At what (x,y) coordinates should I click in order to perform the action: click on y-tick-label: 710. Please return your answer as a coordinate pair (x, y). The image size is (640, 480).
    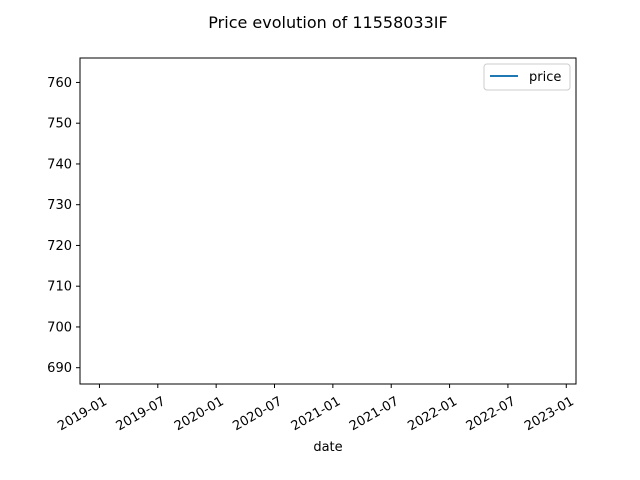
    Looking at the image, I should click on (59, 287).